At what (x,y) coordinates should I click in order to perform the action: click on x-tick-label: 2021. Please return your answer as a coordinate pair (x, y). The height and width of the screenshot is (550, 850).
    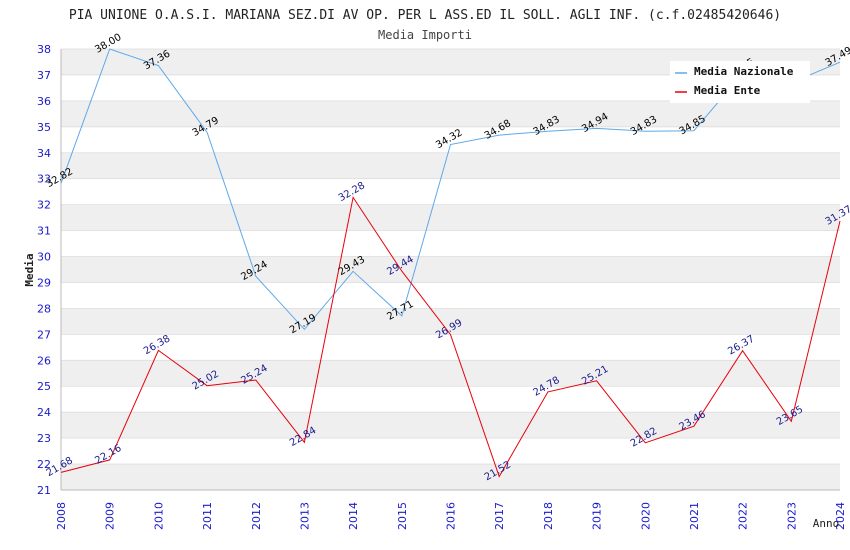
    Looking at the image, I should click on (694, 516).